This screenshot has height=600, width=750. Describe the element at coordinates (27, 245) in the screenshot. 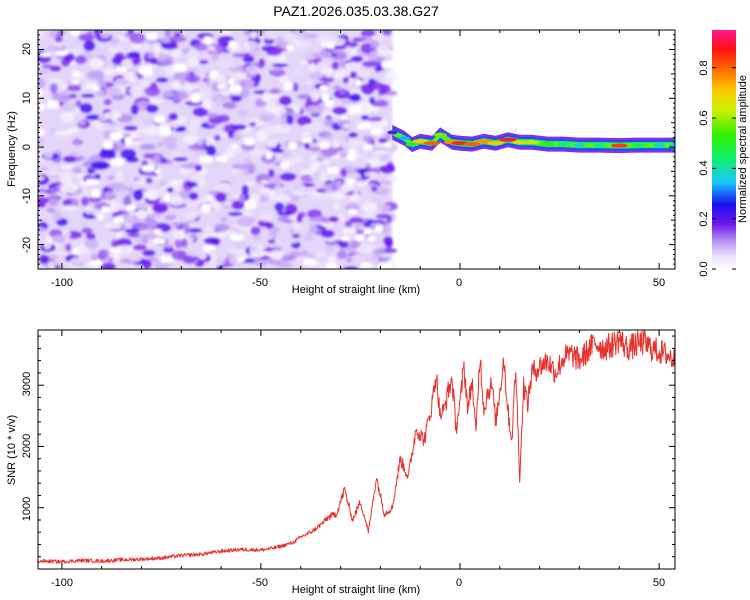

I see `spectrogram-y-tick-label: -20` at that location.